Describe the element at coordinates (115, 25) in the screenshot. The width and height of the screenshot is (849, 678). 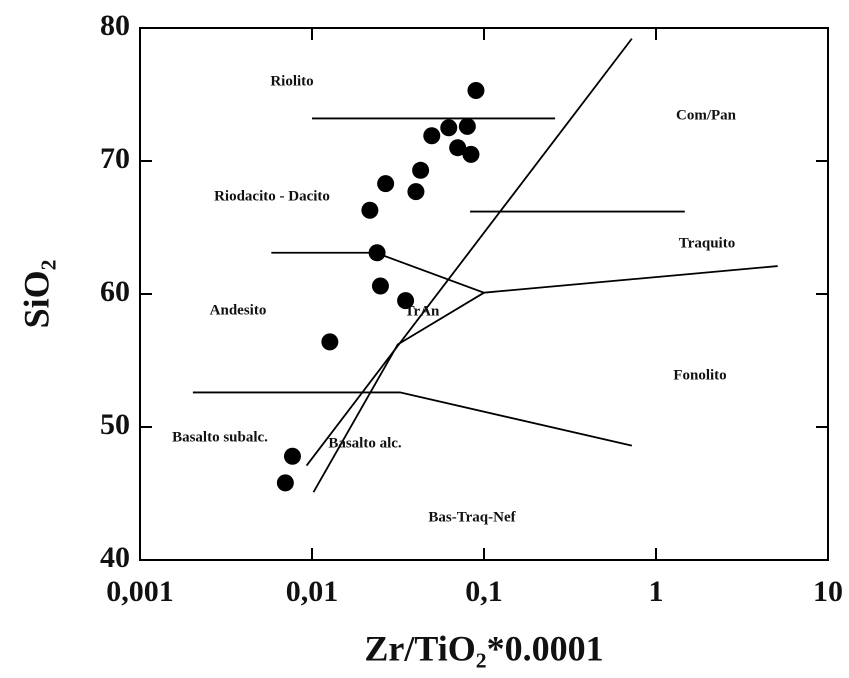
I see `y-tick-label: 80` at that location.